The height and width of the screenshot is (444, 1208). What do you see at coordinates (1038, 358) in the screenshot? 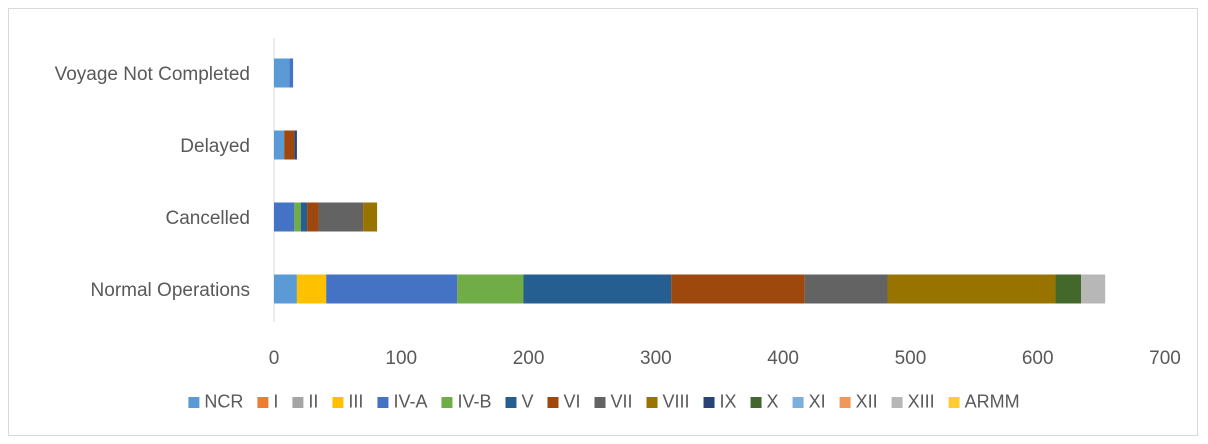
I see `x-tick-label: 600` at bounding box center [1038, 358].